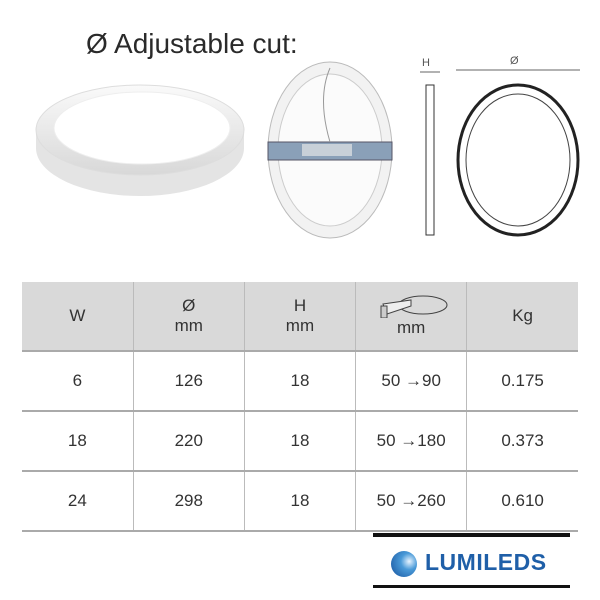 The height and width of the screenshot is (600, 600). What do you see at coordinates (188, 380) in the screenshot?
I see `cell-diameter: 126` at bounding box center [188, 380].